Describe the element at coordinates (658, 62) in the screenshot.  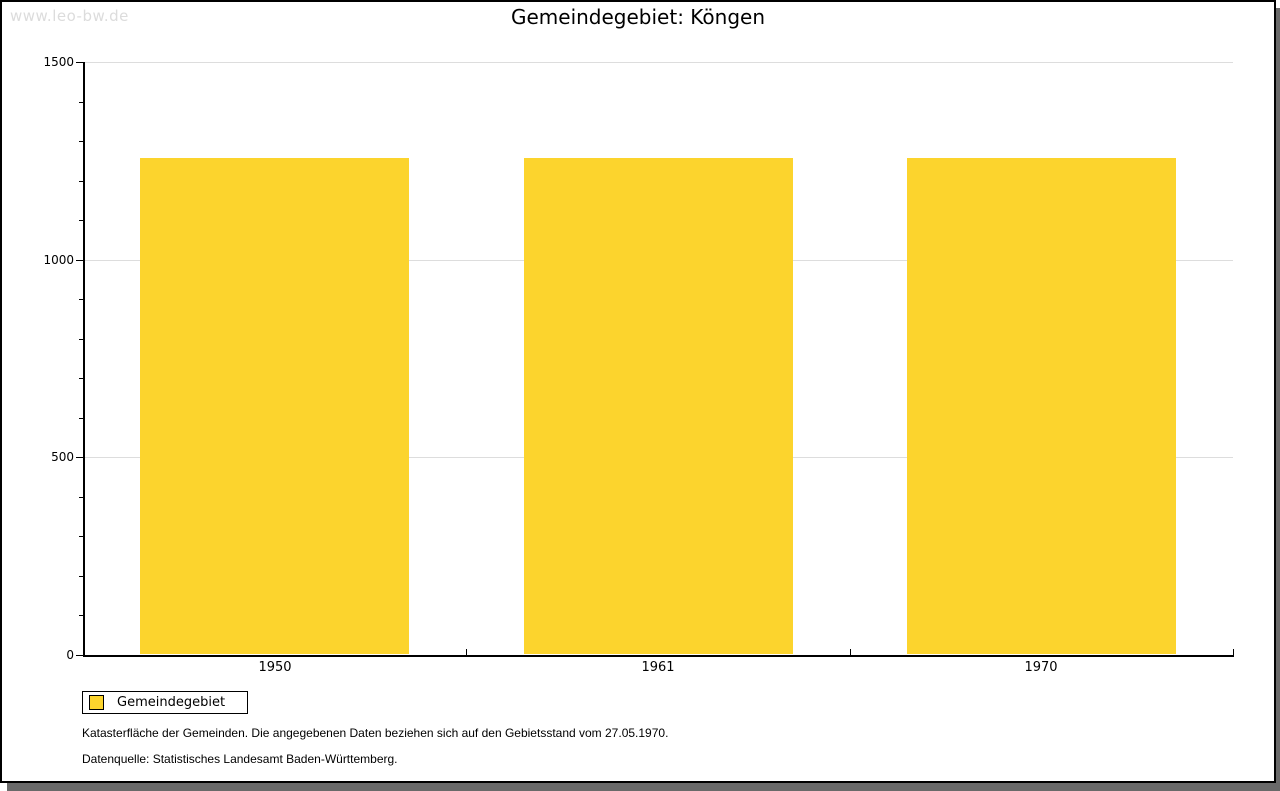
I see `grid-line` at that location.